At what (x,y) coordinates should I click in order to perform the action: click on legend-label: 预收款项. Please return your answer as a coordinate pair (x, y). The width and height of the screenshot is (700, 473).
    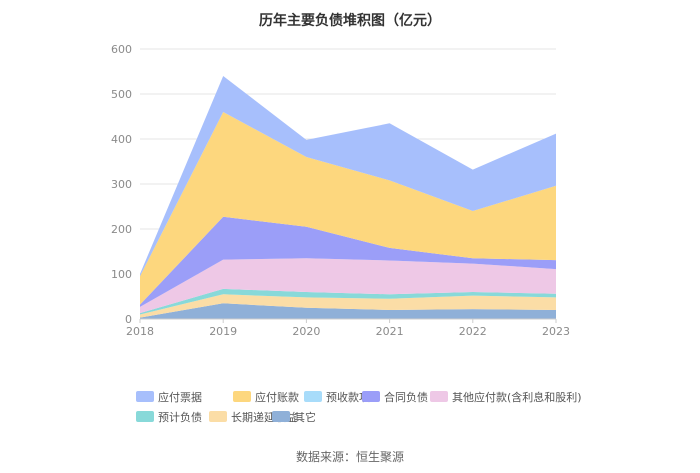
    Looking at the image, I should click on (348, 397).